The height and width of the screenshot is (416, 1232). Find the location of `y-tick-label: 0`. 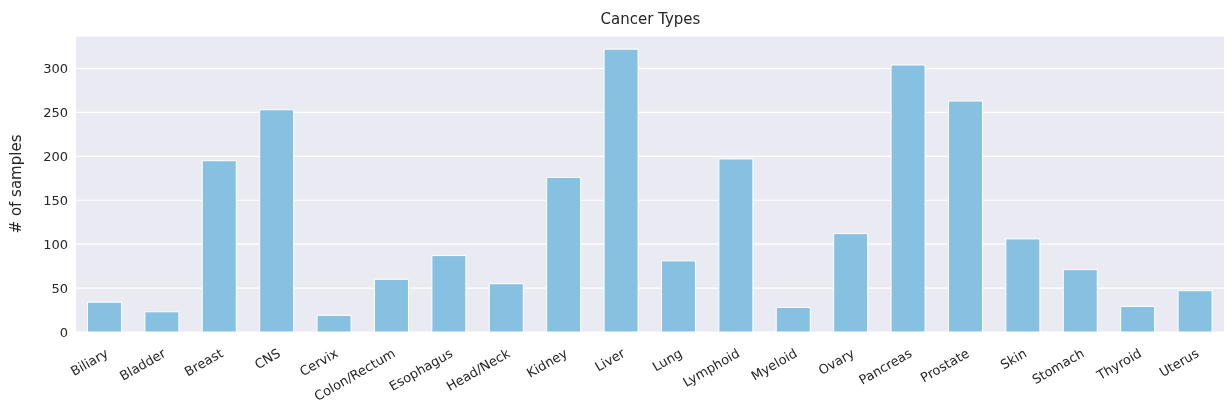

y-tick-label: 0 is located at coordinates (63, 332).